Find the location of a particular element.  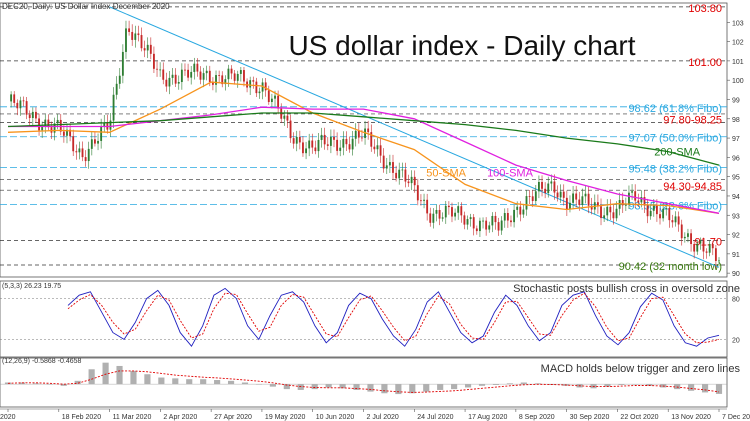

stochastic-header: (5,3,3) 26.23 19.75 is located at coordinates (31, 286).